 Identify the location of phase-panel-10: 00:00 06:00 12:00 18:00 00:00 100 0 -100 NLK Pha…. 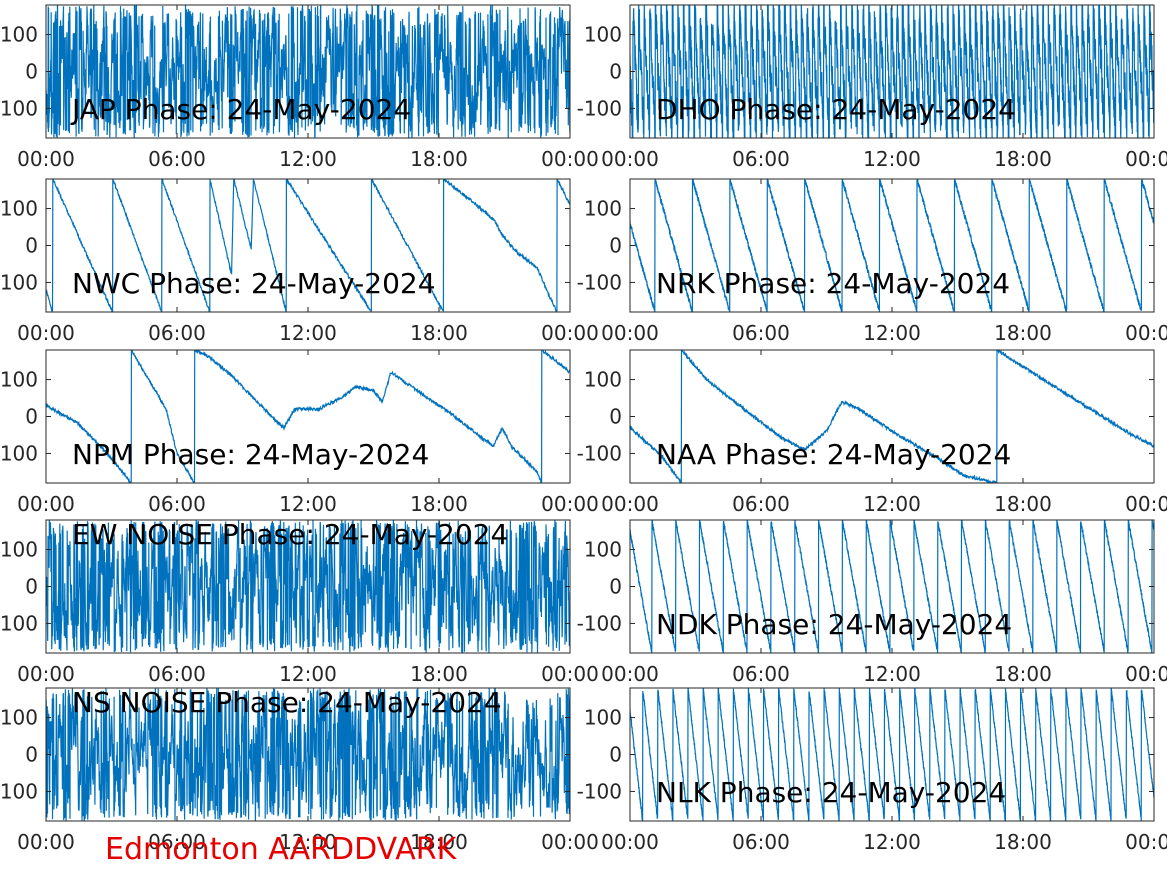
(872, 770).